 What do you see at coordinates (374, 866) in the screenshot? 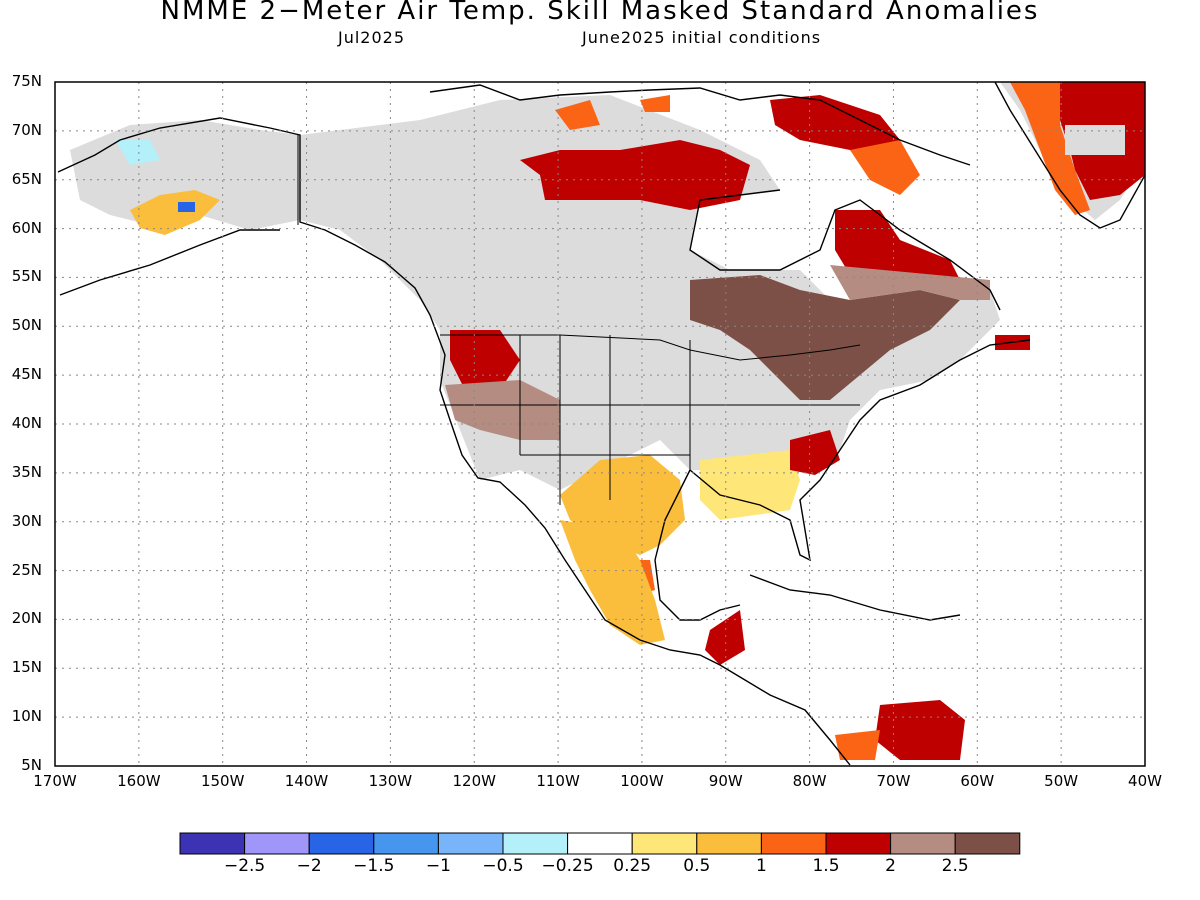
I see `colorbar-label: −1.5` at bounding box center [374, 866].